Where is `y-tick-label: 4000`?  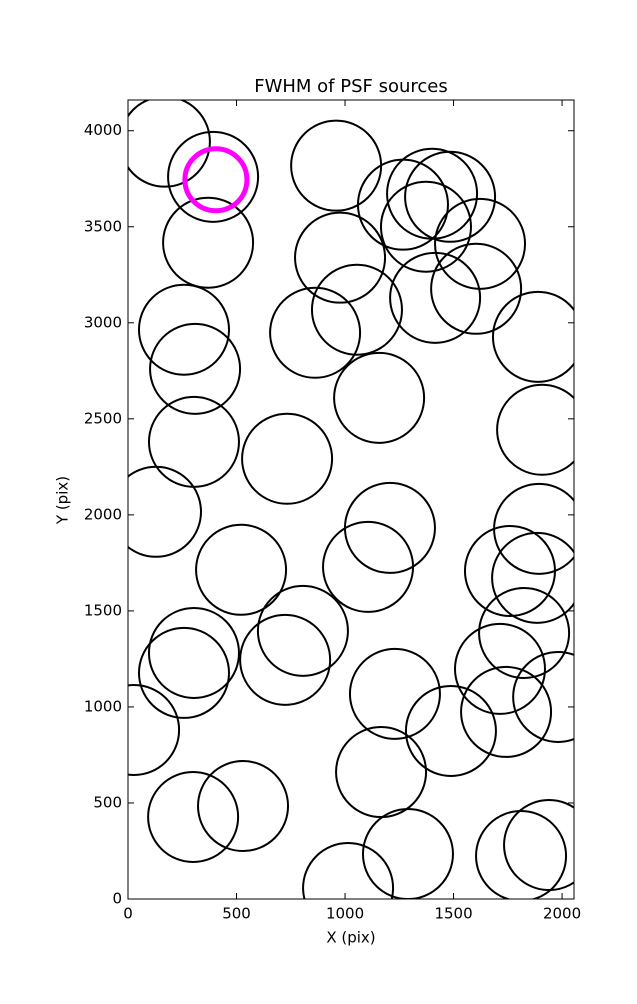
y-tick-label: 4000 is located at coordinates (103, 130).